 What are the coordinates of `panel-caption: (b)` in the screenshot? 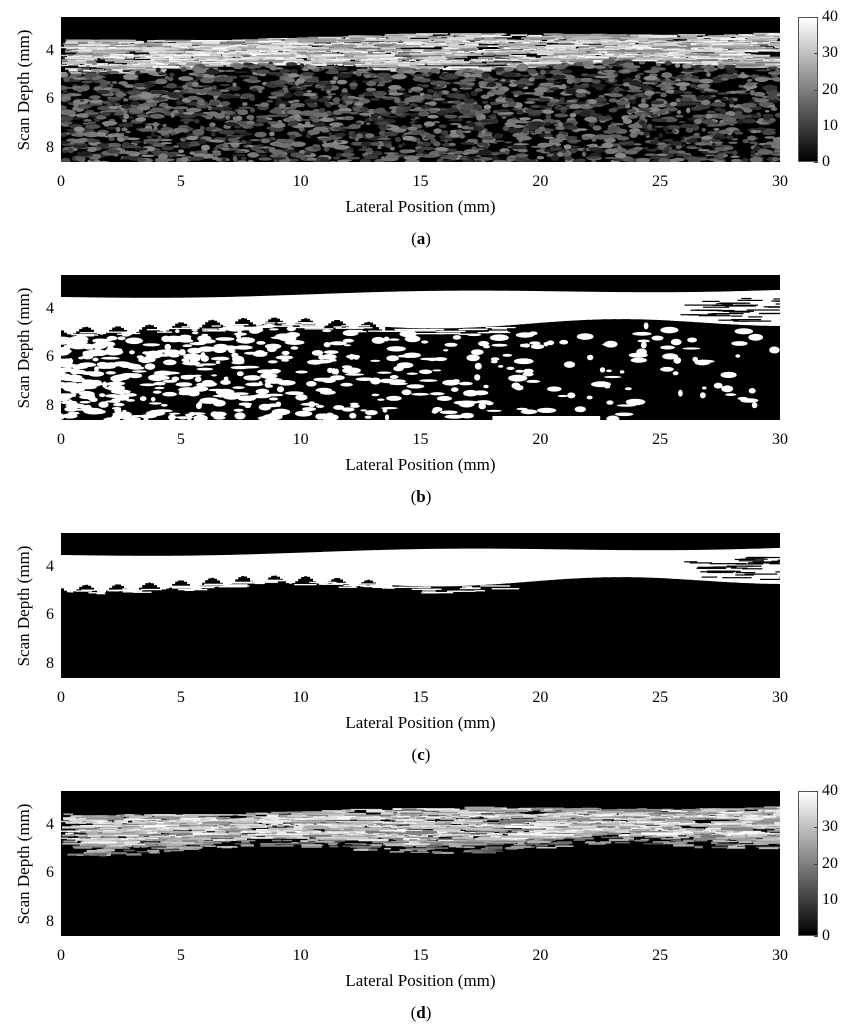 It's located at (421, 496).